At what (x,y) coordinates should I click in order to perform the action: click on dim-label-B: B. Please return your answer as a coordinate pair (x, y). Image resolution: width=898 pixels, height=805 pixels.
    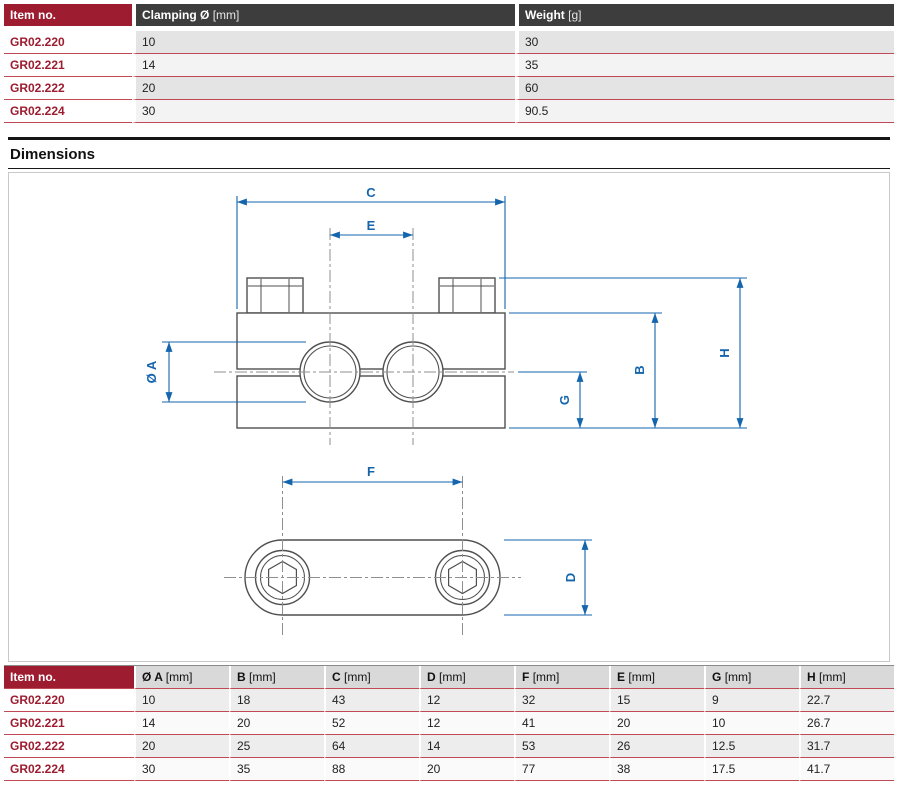
    Looking at the image, I should click on (639, 369).